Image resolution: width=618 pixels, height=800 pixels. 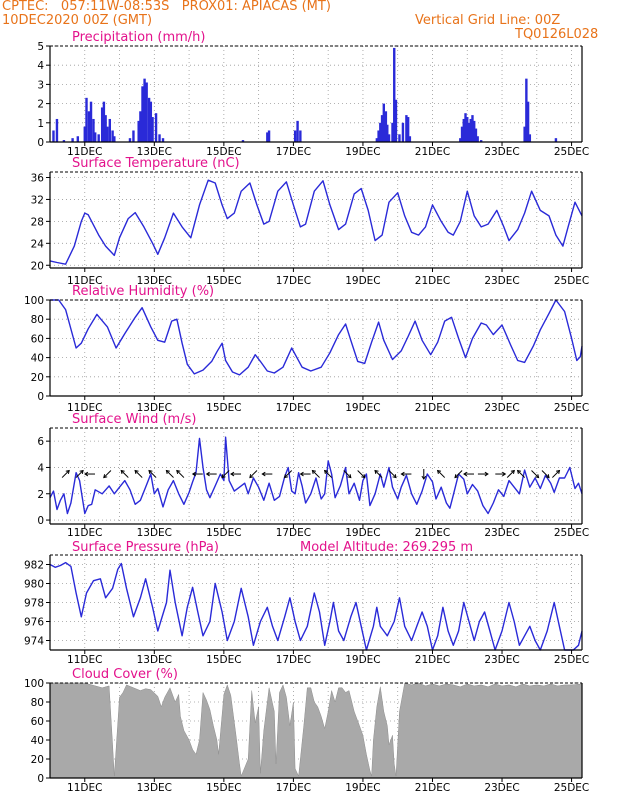 I want to click on rh-ytick-label: 40, so click(x=37, y=359).